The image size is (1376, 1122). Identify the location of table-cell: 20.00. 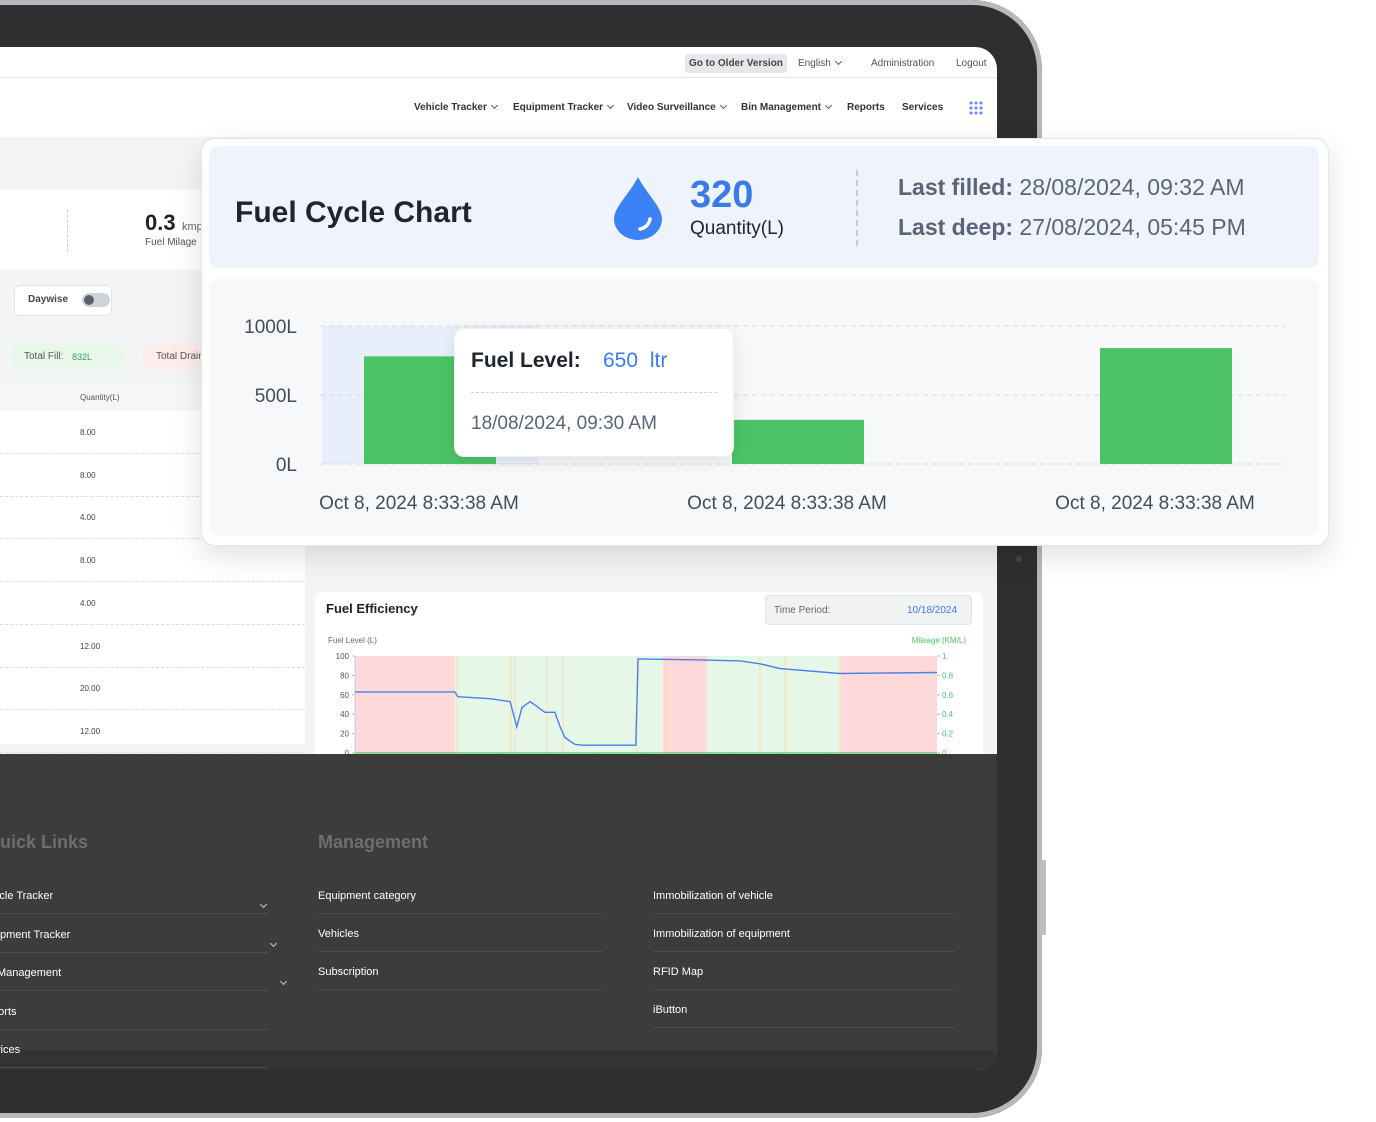
(90, 689).